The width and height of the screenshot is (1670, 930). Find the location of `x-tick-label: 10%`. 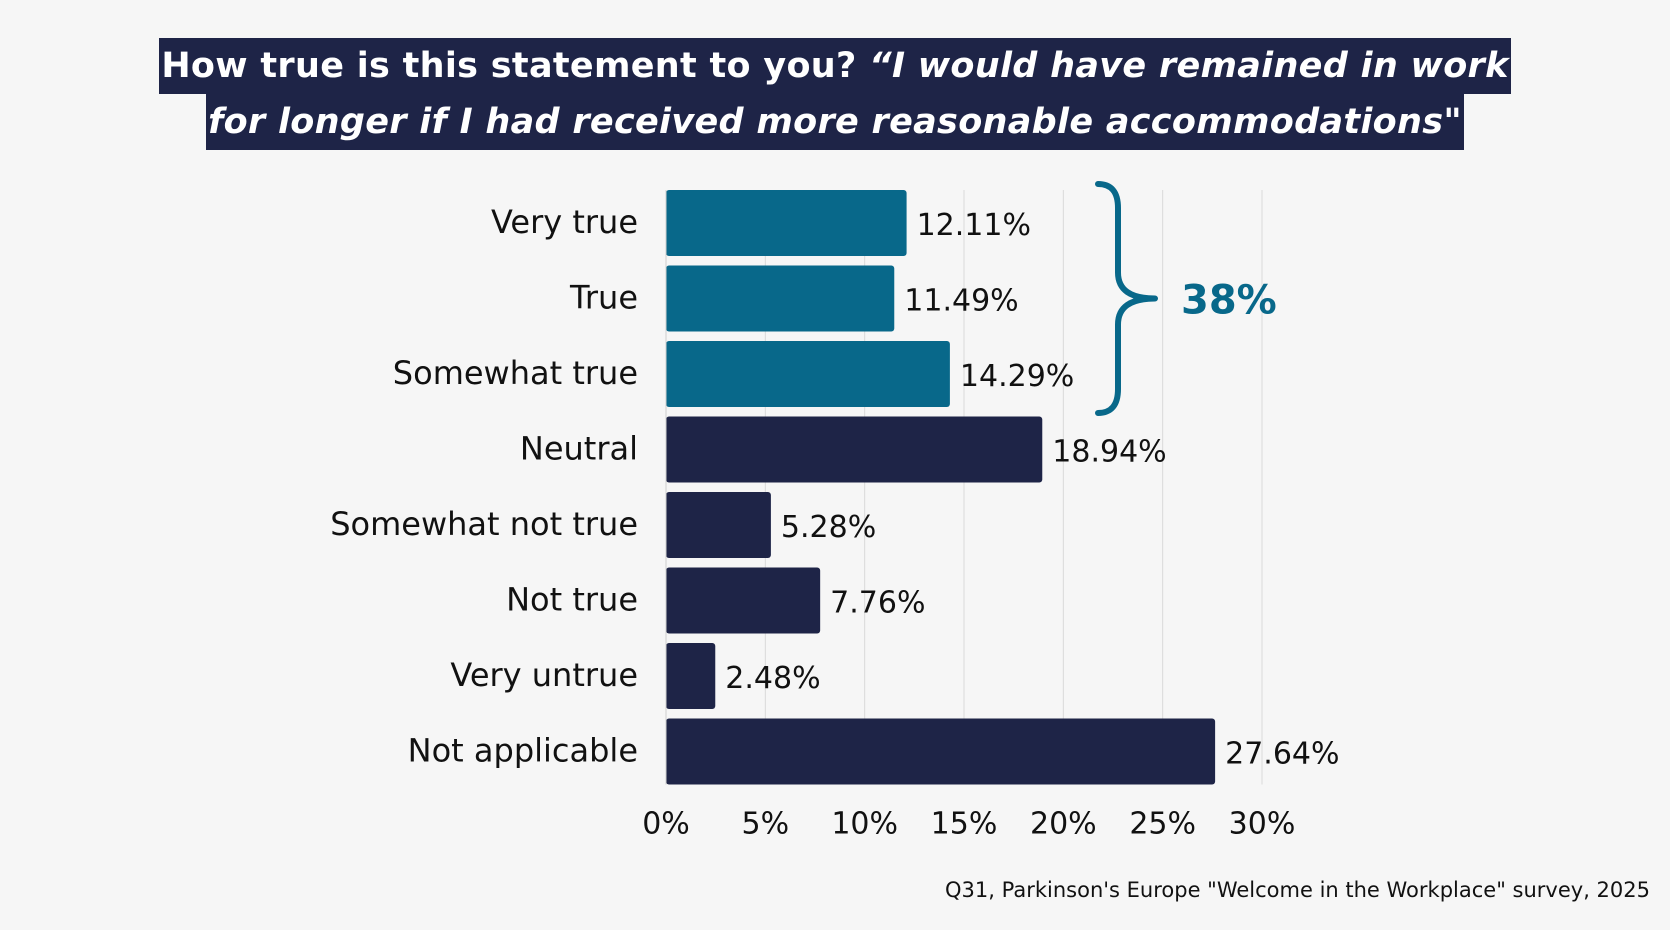

x-tick-label: 10% is located at coordinates (864, 824).